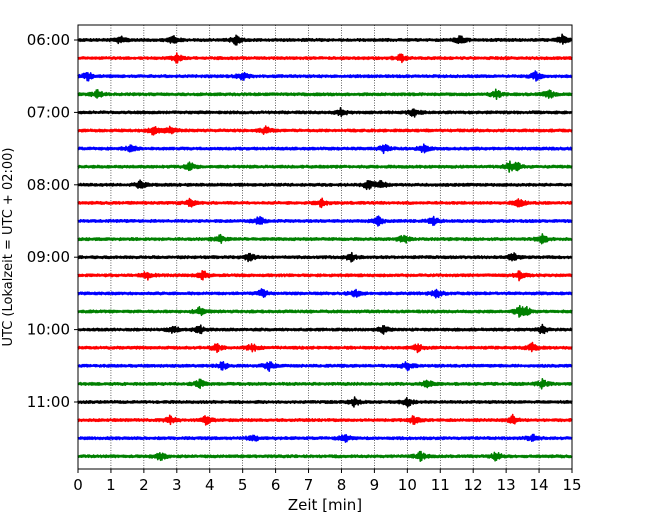 This screenshot has height=520, width=650. What do you see at coordinates (48, 40) in the screenshot?
I see `y-tick-label: 06:00` at bounding box center [48, 40].